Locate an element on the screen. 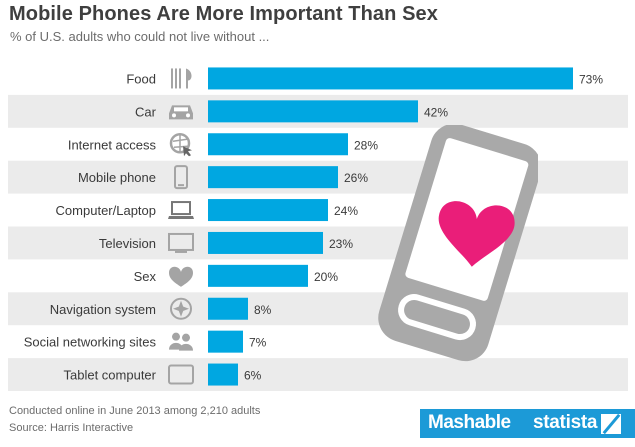 This screenshot has height=447, width=635. statista-icon is located at coordinates (611, 424).